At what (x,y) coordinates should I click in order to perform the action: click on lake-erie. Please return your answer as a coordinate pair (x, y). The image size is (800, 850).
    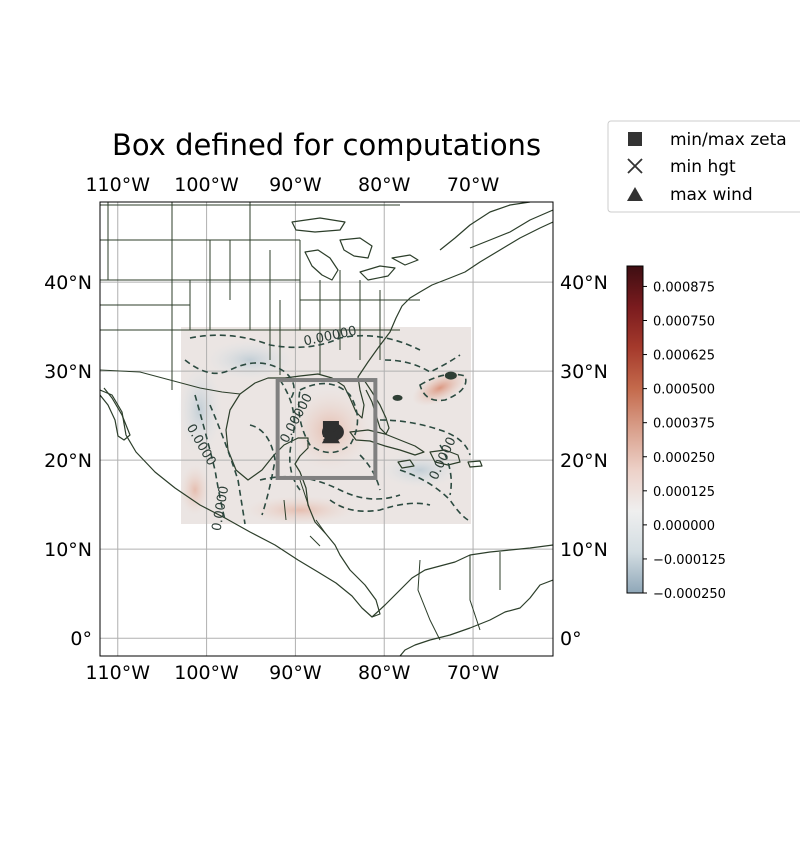
    Looking at the image, I should click on (377, 273).